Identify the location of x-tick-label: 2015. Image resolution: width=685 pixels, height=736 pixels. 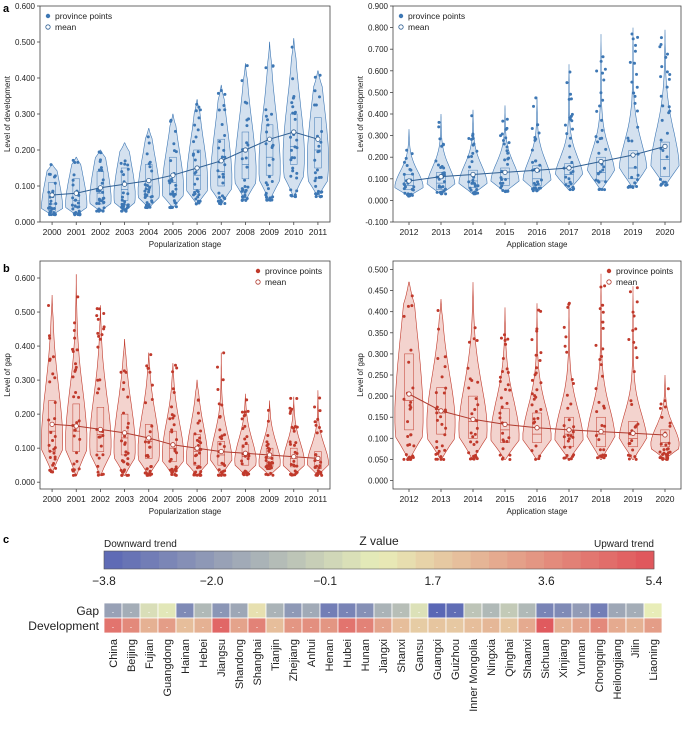
(505, 232).